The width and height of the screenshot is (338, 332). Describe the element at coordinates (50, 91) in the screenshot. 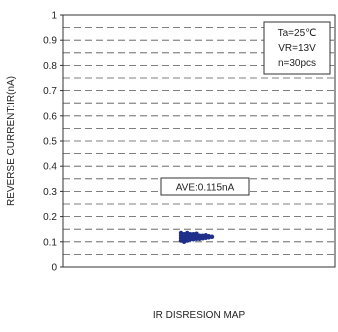

I see `y-tick-label: 0.7` at that location.